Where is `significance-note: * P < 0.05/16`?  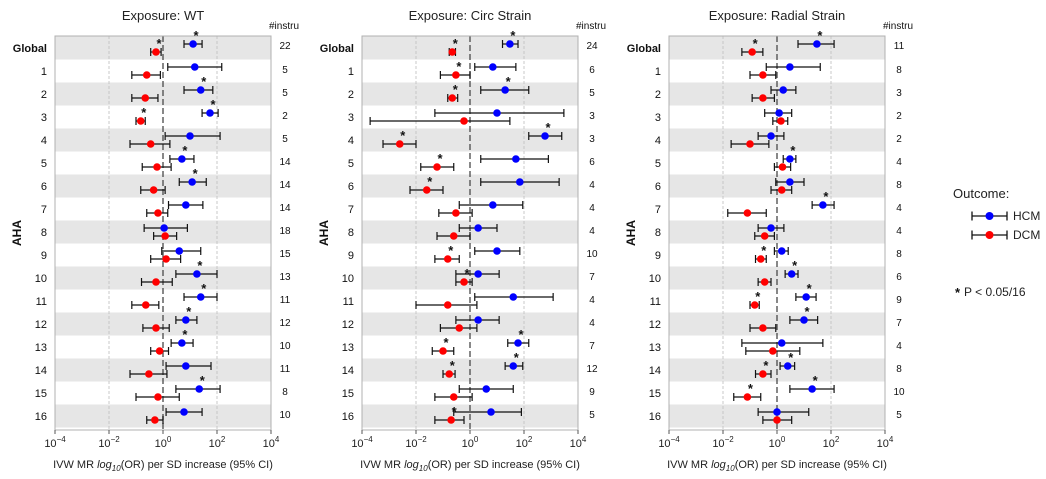 significance-note: * P < 0.05/16 is located at coordinates (990, 292).